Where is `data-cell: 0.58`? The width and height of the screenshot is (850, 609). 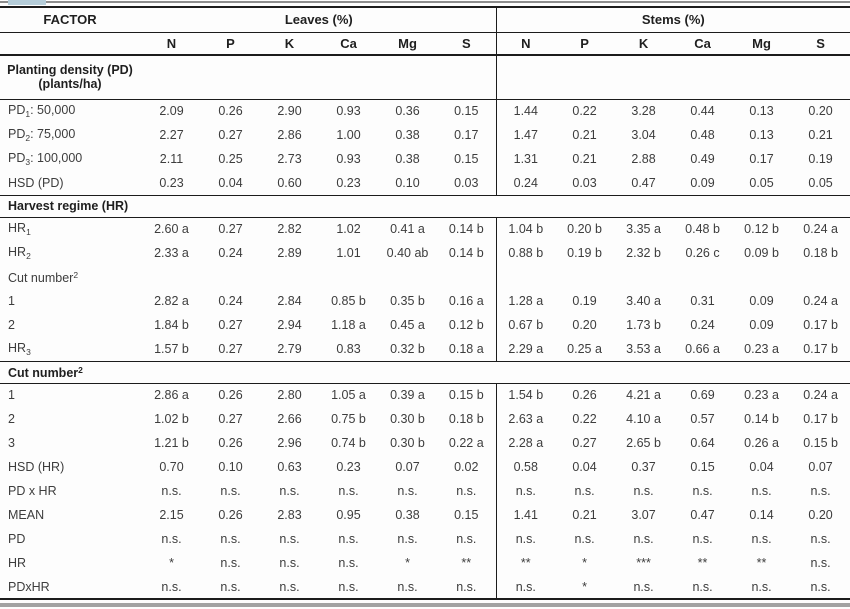
data-cell: 0.58 is located at coordinates (525, 467).